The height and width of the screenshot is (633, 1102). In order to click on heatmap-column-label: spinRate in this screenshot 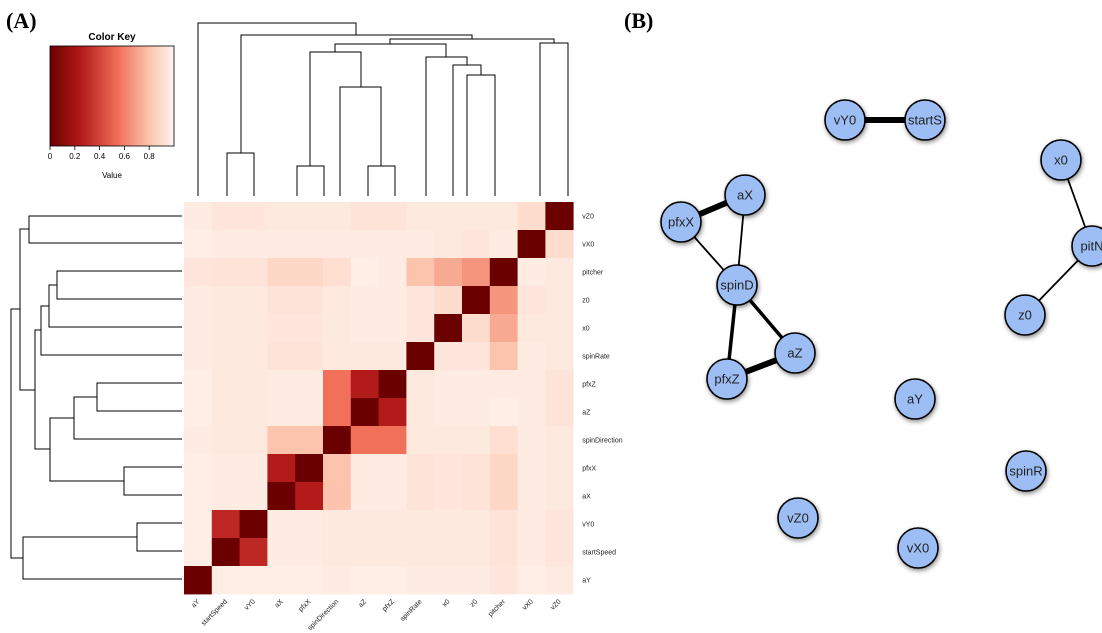, I will do `click(411, 610)`.